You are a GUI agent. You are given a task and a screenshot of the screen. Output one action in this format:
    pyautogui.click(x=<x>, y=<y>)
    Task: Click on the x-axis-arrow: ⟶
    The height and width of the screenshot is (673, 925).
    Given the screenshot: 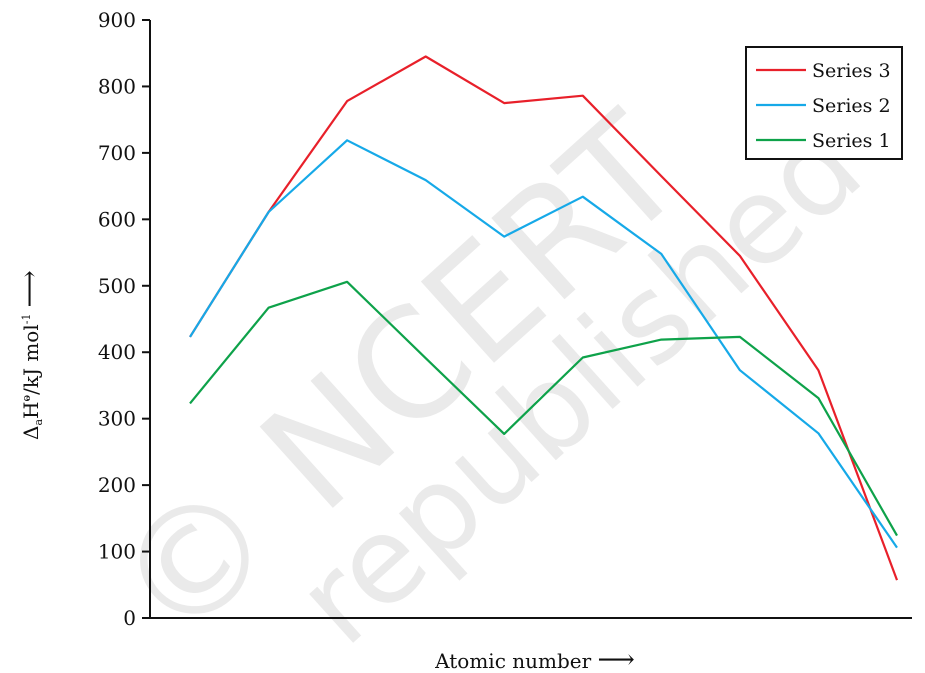 What is the action you would take?
    pyautogui.click(x=616, y=659)
    